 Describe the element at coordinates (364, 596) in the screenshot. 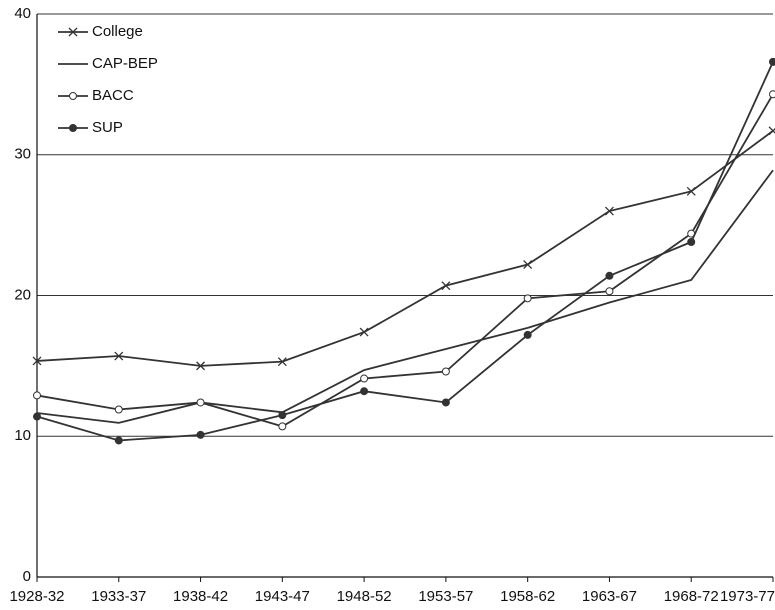

I see `x-tick-label: 1948-52` at that location.